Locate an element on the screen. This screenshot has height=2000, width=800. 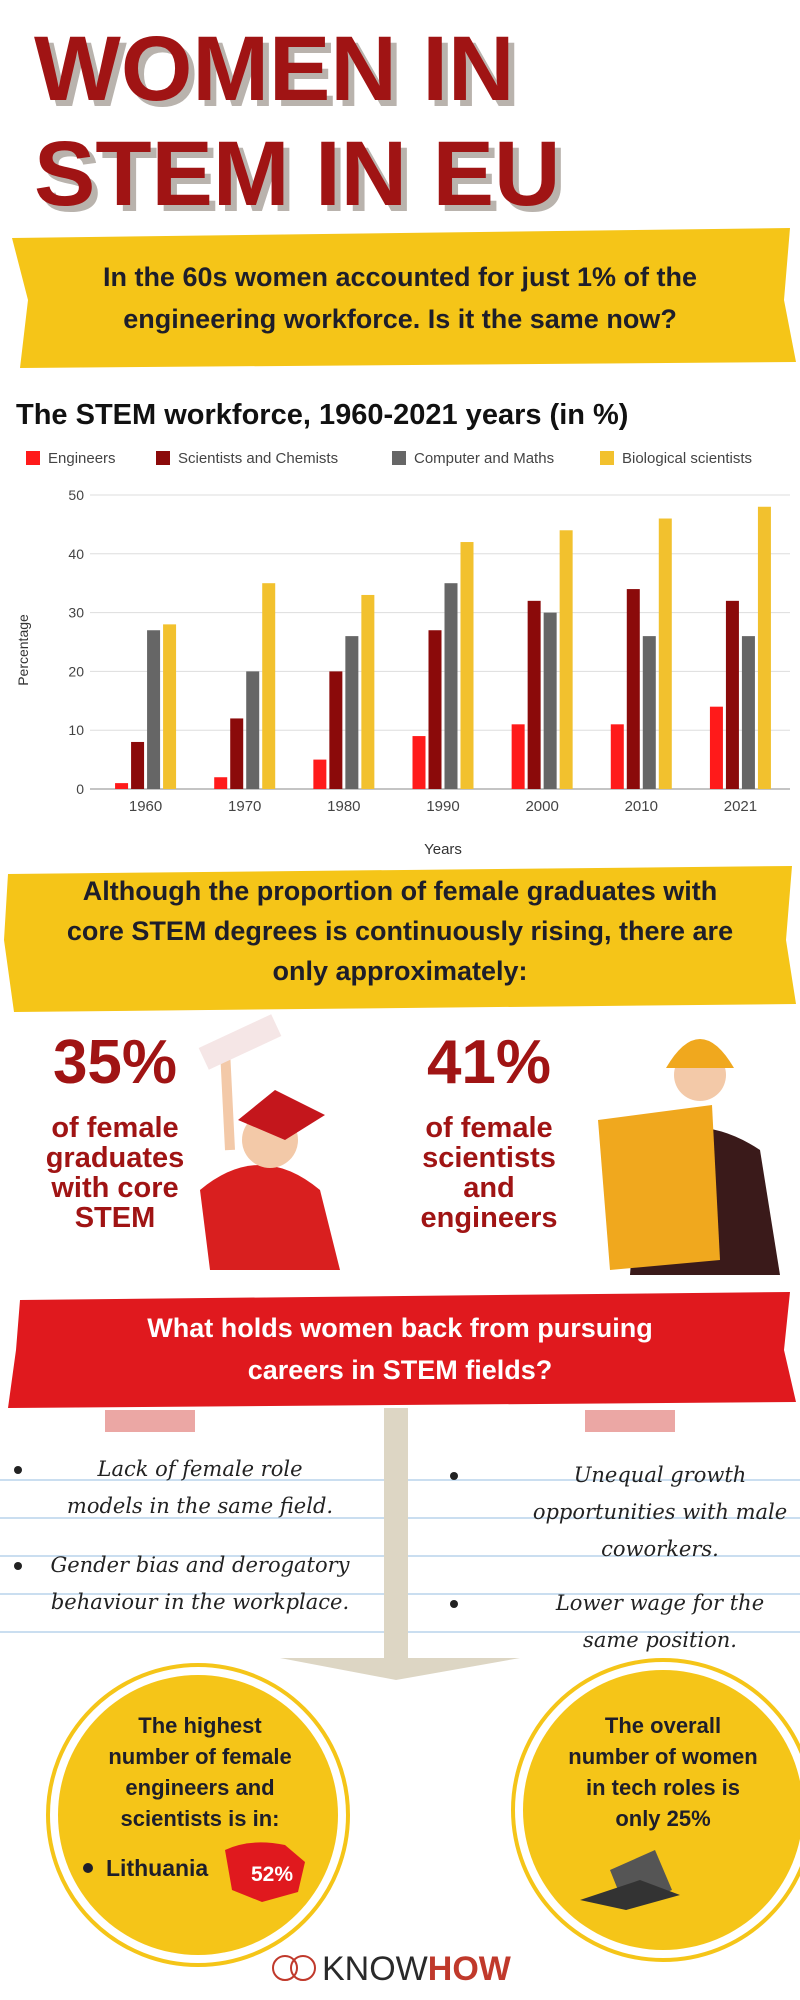
stat-text: STEM is located at coordinates (115, 1218).